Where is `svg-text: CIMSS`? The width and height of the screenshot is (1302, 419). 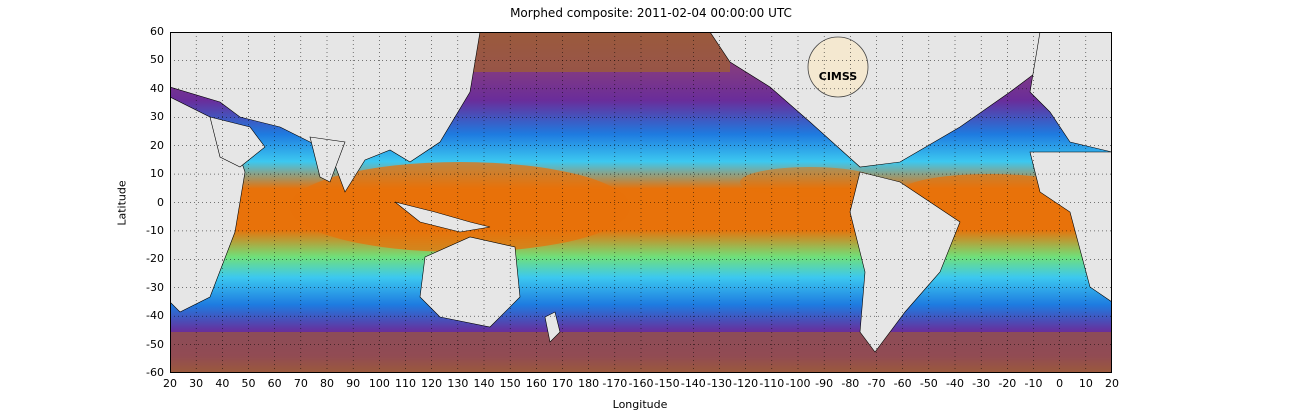
svg-text: CIMSS is located at coordinates (838, 76).